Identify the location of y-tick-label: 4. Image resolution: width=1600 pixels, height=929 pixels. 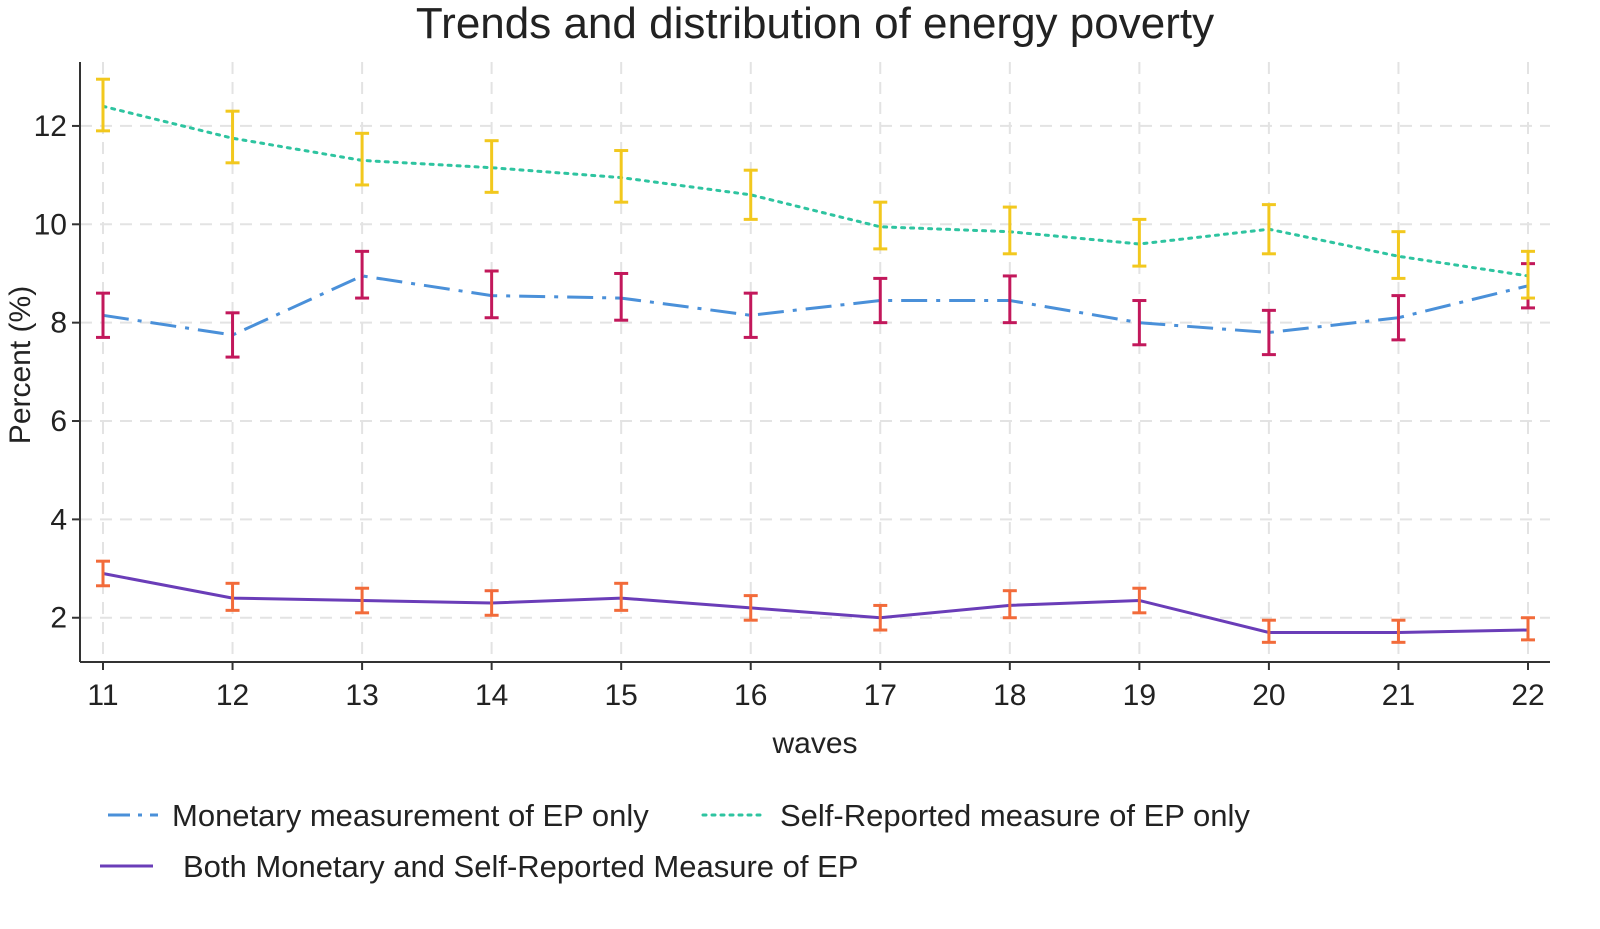
(58, 519).